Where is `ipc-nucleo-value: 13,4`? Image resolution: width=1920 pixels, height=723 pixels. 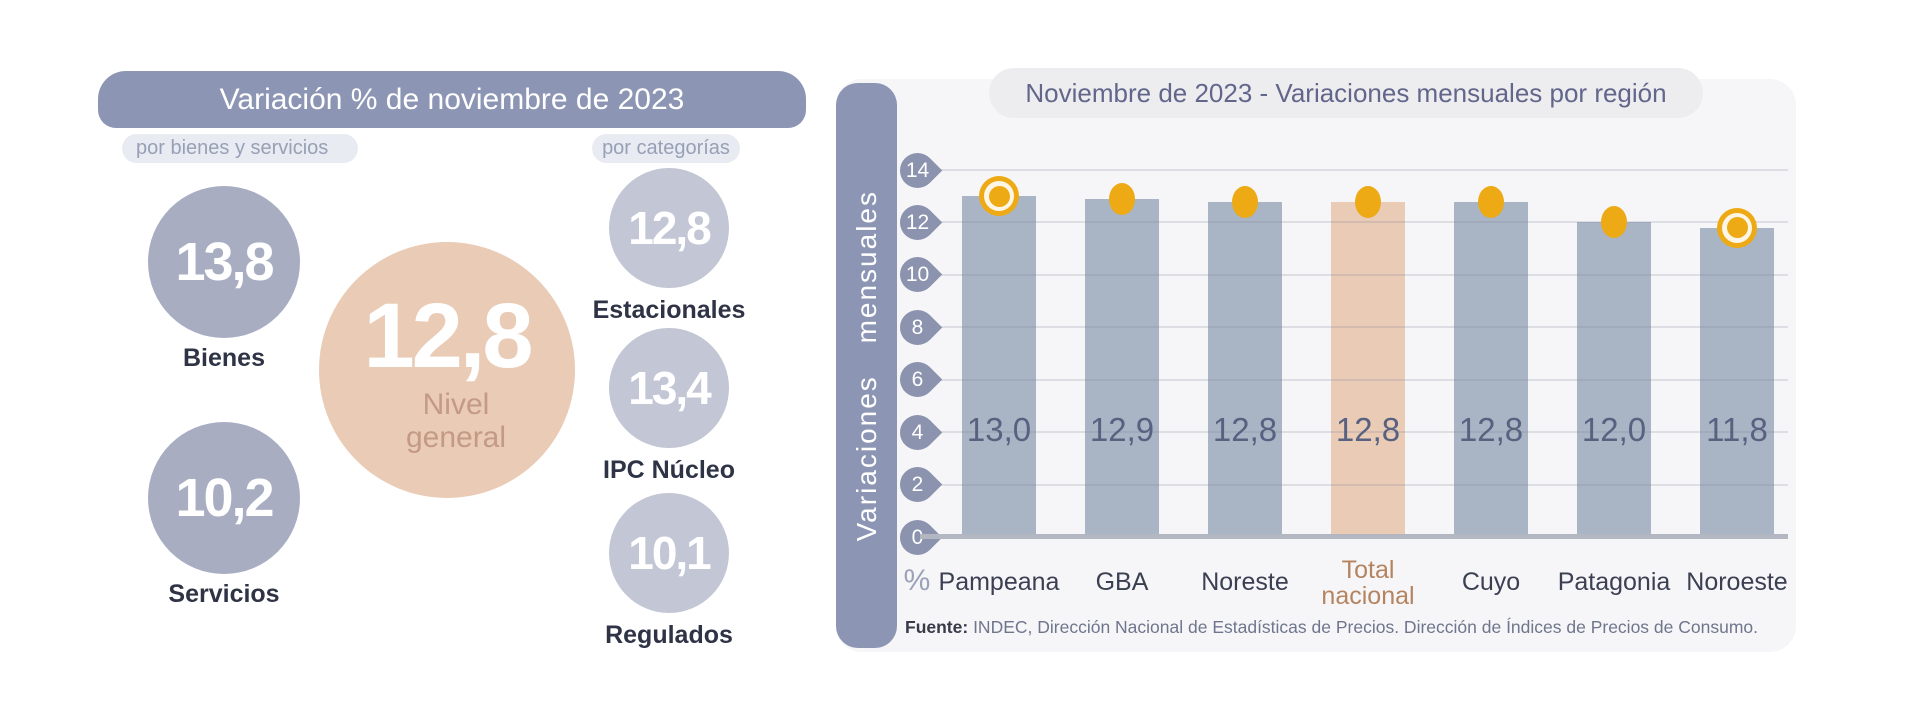 ipc-nucleo-value: 13,4 is located at coordinates (670, 388).